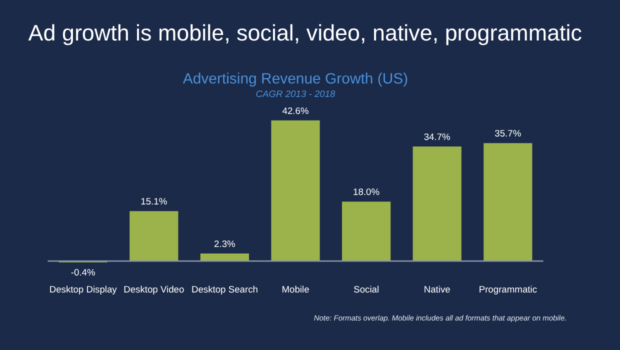 Image resolution: width=620 pixels, height=350 pixels. Describe the element at coordinates (296, 93) in the screenshot. I see `text: CAGR 2013 - 2018` at that location.